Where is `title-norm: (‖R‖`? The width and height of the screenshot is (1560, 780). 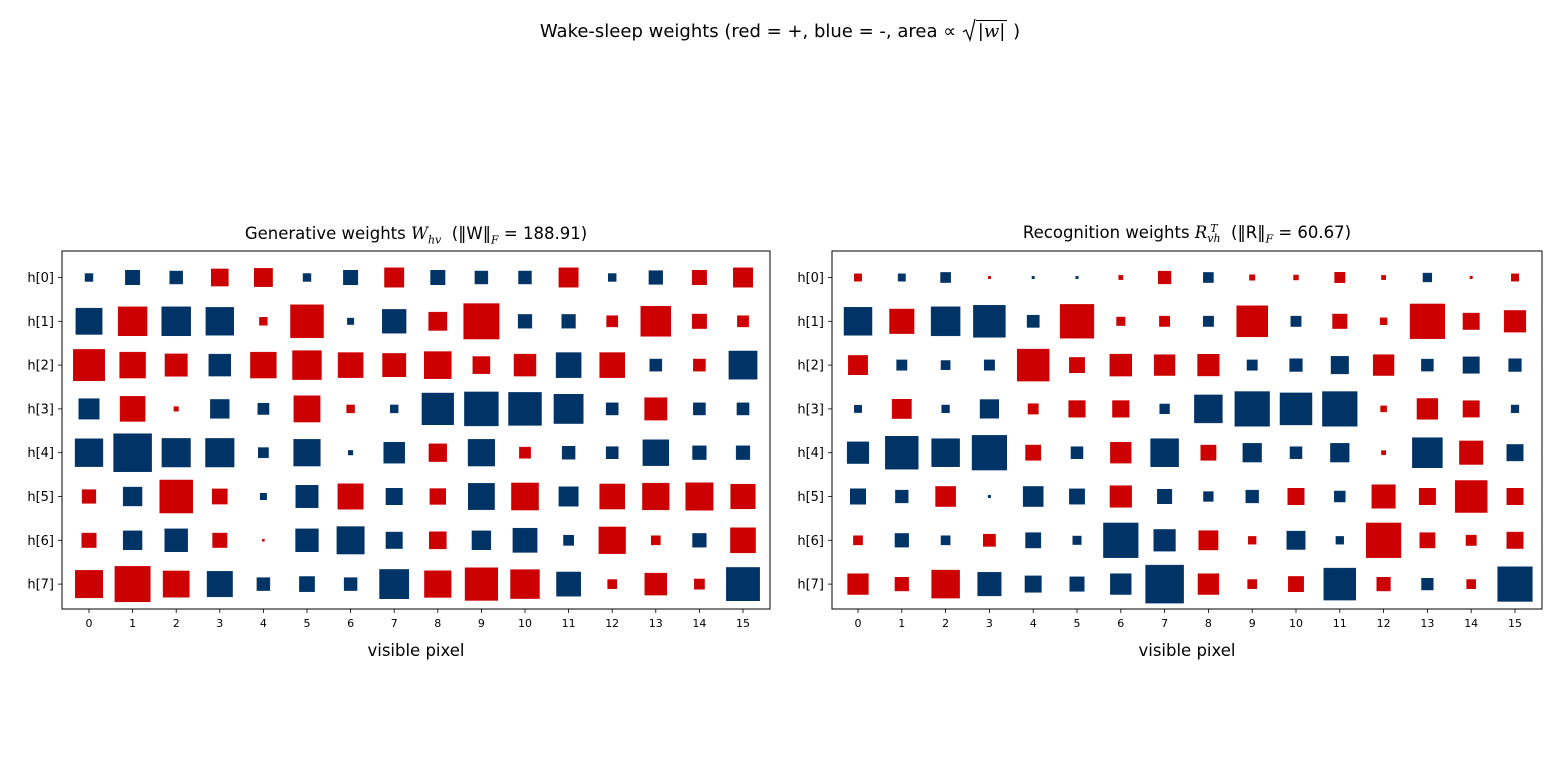
title-norm: (‖R‖ is located at coordinates (1248, 232).